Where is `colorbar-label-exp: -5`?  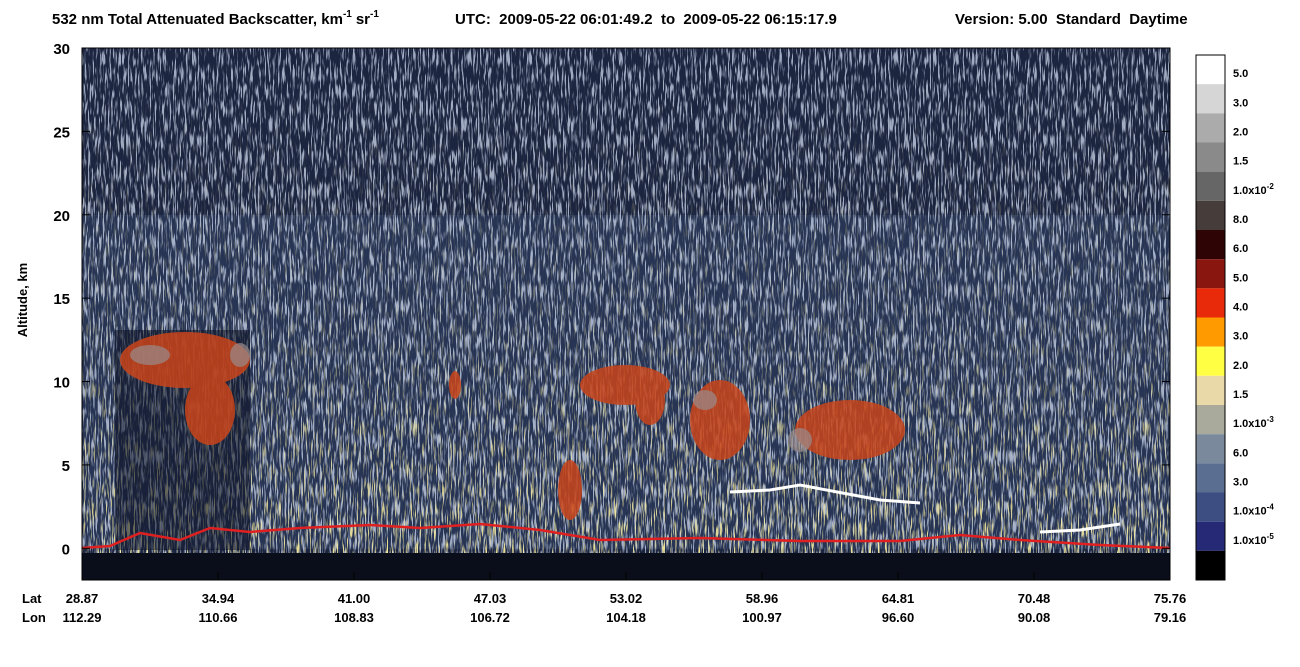 colorbar-label-exp: -5 is located at coordinates (1271, 536).